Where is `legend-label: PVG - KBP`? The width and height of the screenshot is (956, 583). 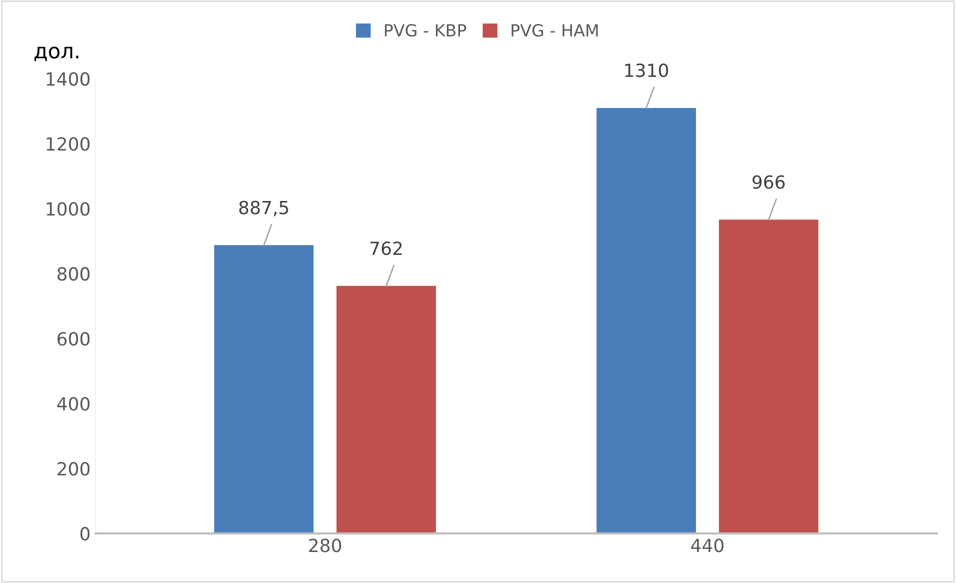
legend-label: PVG - KBP is located at coordinates (425, 30).